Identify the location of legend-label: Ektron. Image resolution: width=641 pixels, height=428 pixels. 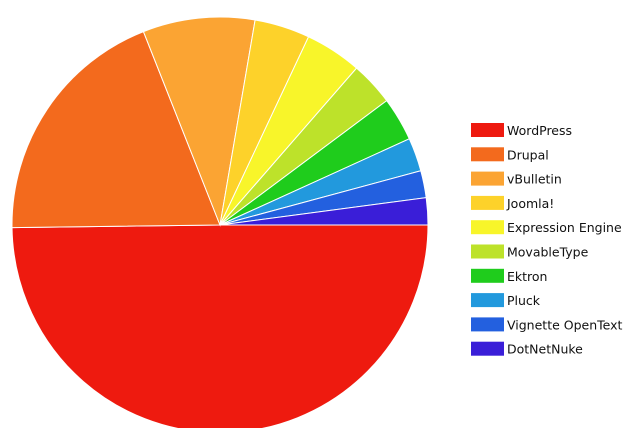
(527, 276).